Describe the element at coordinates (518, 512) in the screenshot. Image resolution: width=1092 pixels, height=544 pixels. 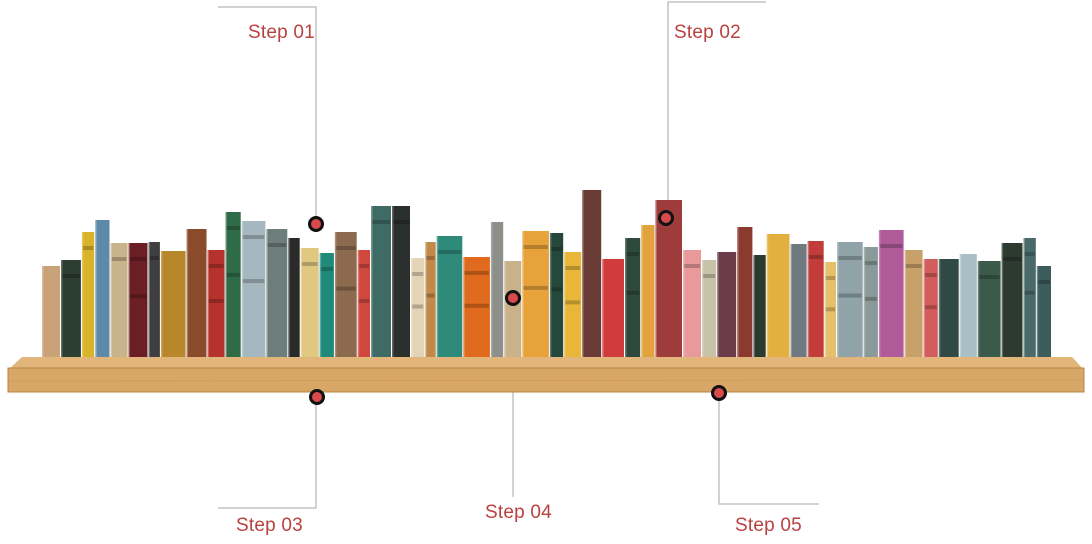
I see `step-04-label: Step 04` at that location.